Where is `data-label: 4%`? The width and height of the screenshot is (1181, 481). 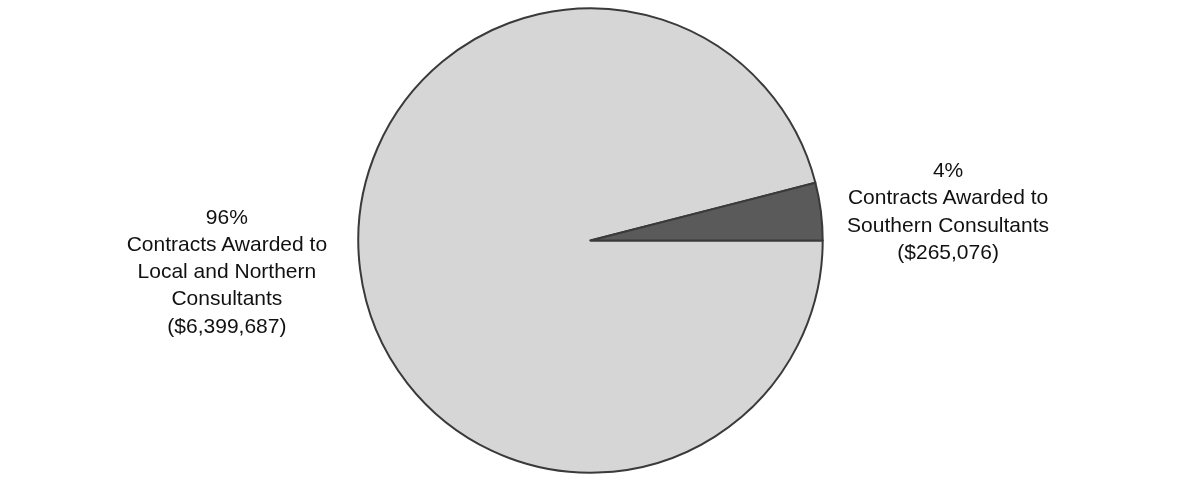 data-label: 4% is located at coordinates (948, 170).